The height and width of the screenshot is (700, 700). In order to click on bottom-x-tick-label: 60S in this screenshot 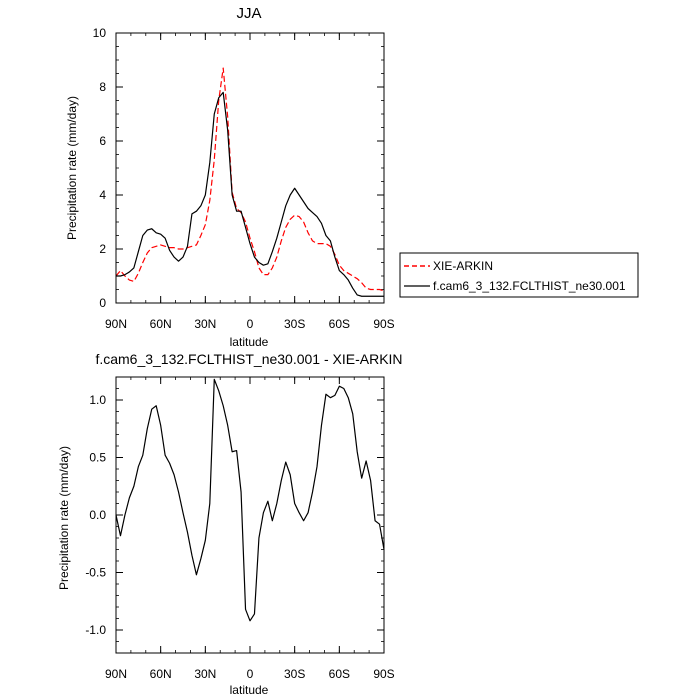, I will do `click(339, 674)`.